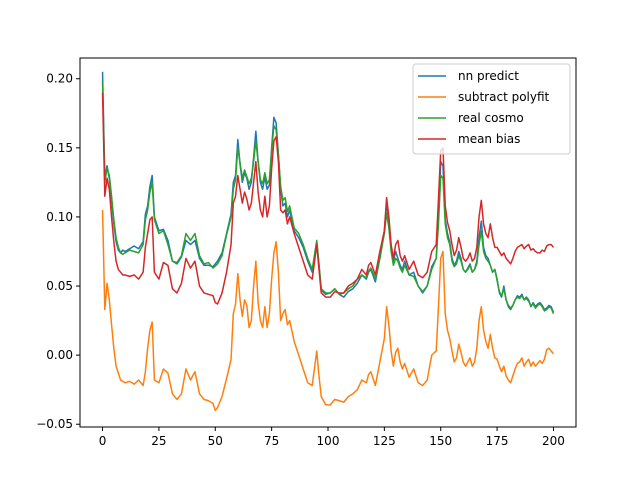 This screenshot has height=480, width=640. I want to click on x-tick-label: 175, so click(497, 441).